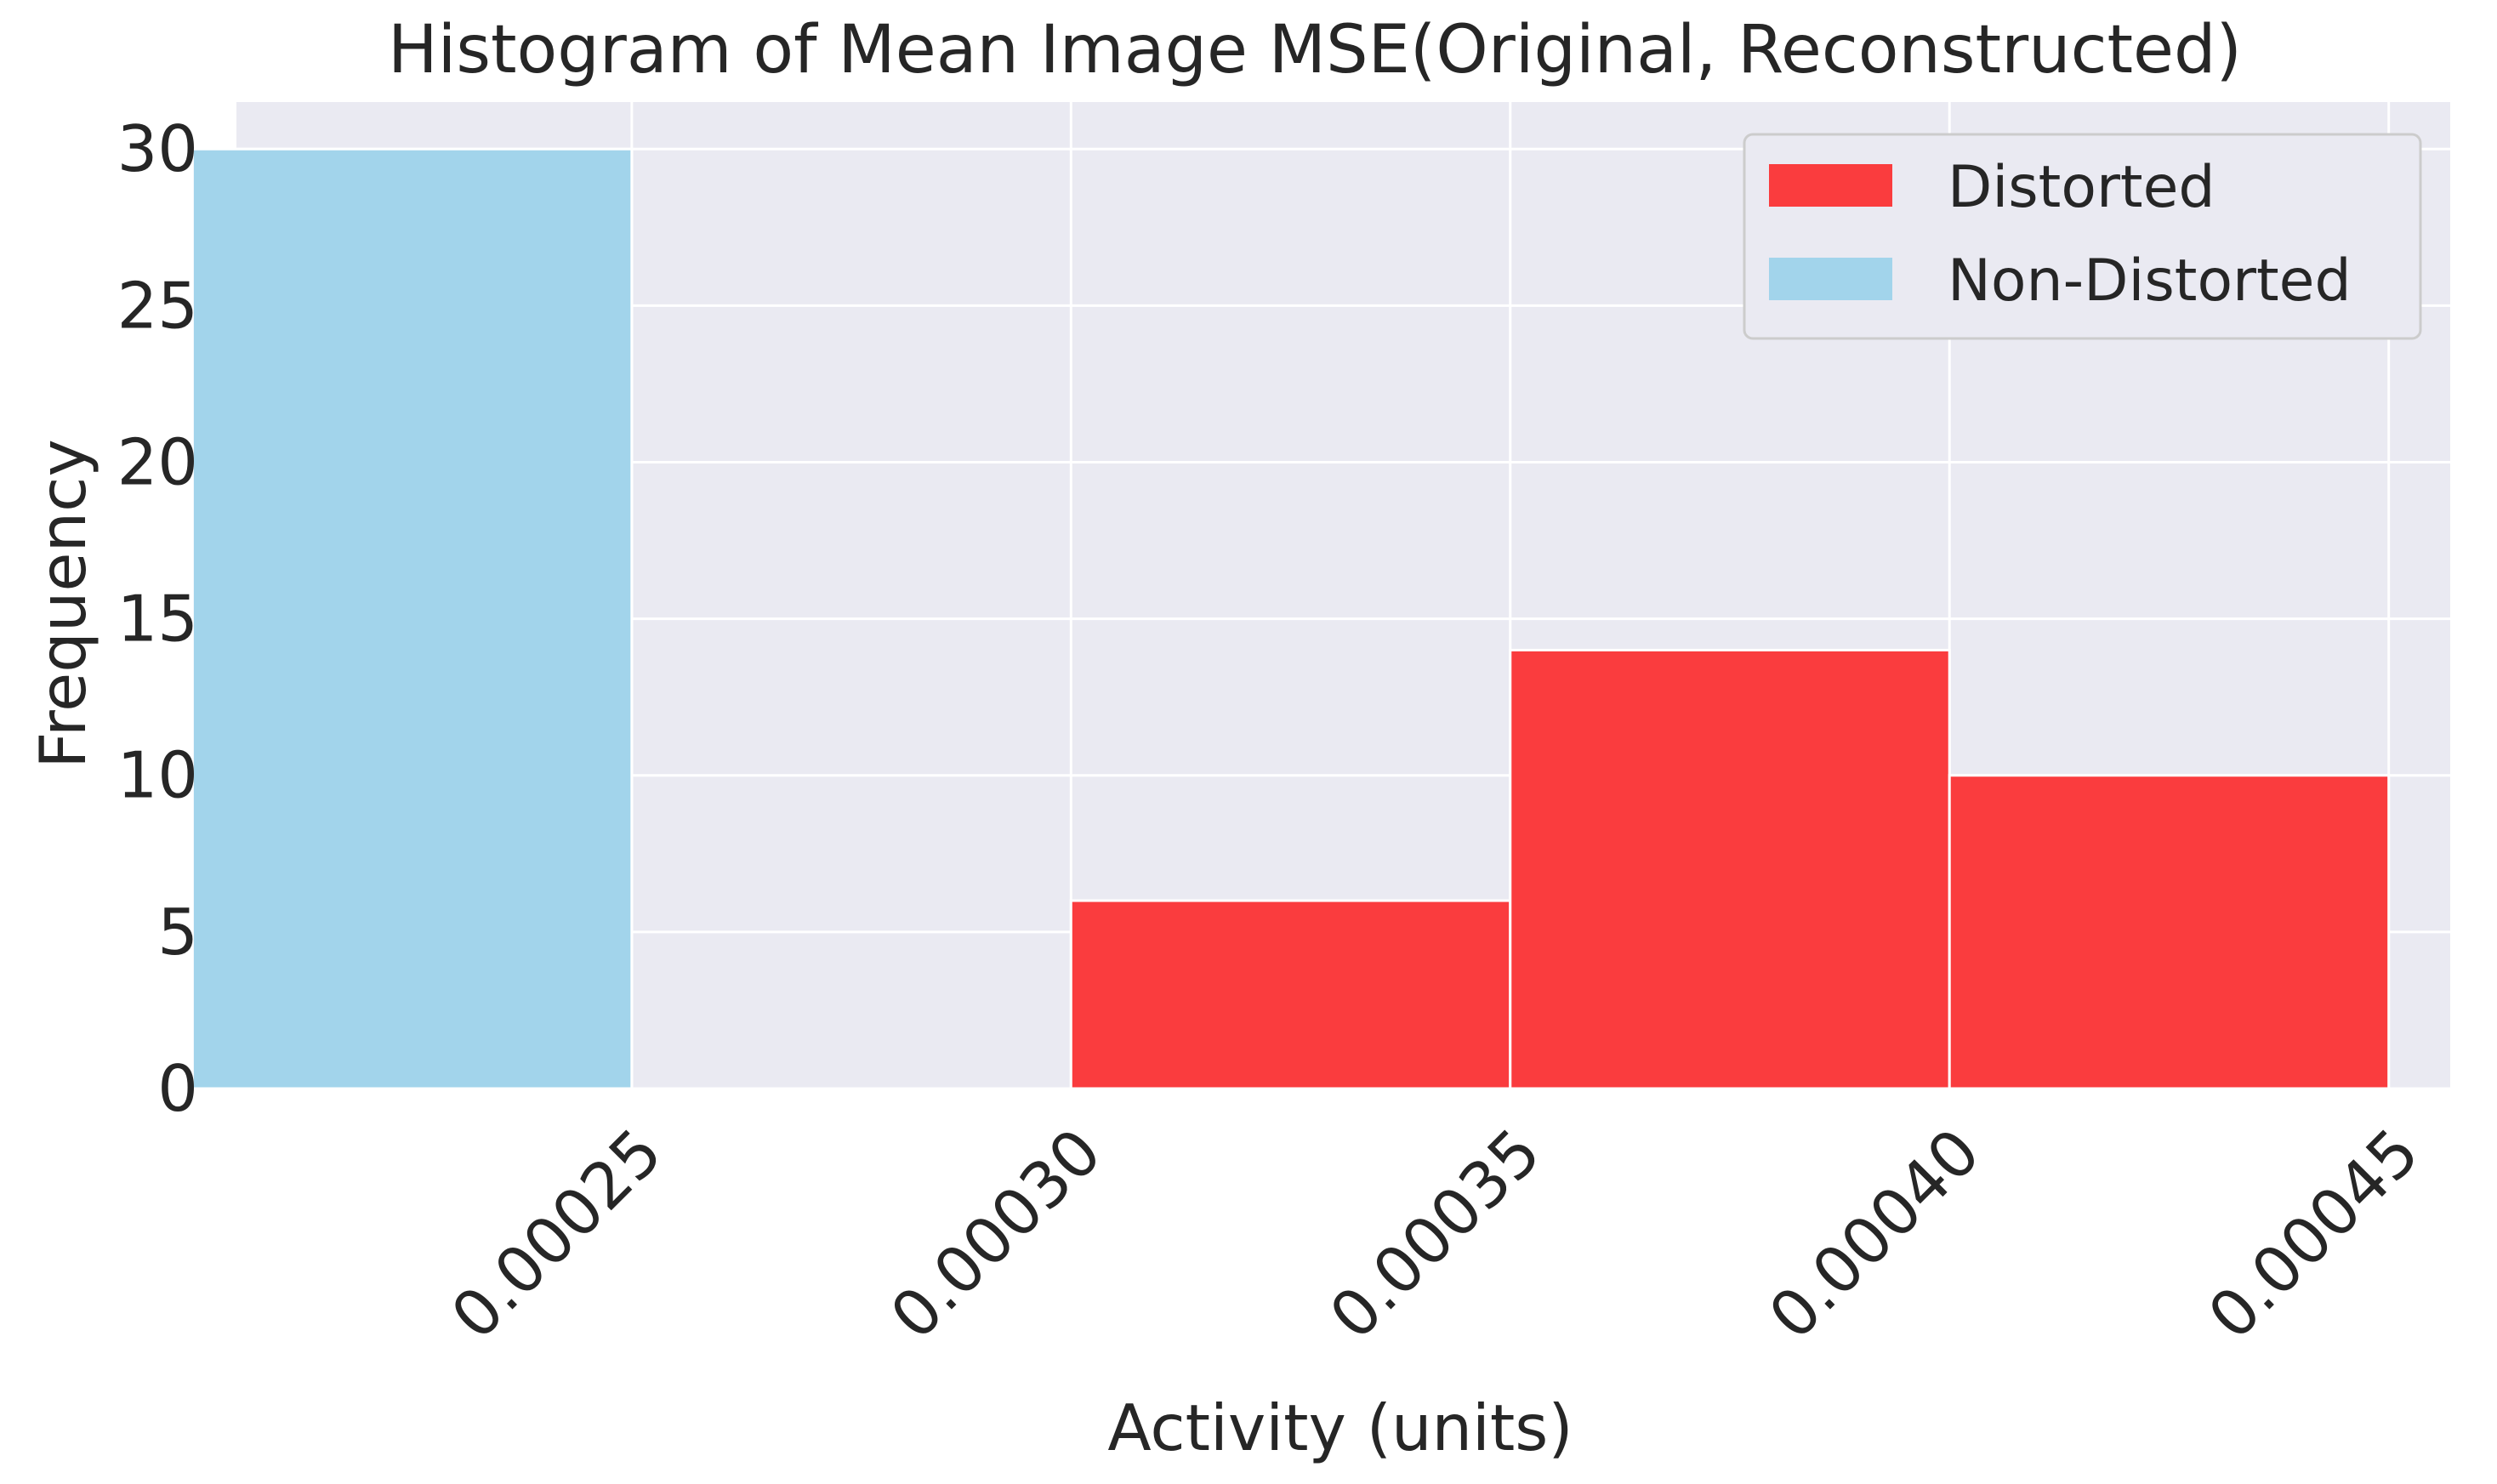  What do you see at coordinates (63, 603) in the screenshot?
I see `y-axis-label: Frequency` at bounding box center [63, 603].